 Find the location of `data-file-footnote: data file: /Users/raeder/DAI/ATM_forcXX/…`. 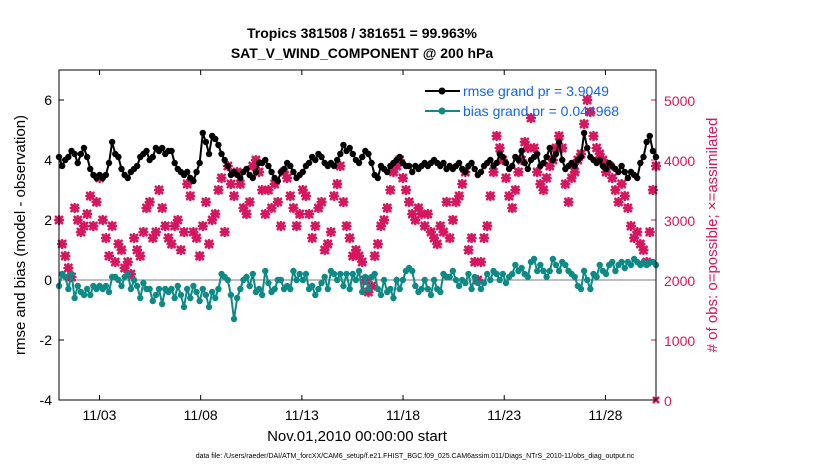

data-file-footnote: data file: /Users/raeder/DAI/ATM_forcXX/… is located at coordinates (415, 456).